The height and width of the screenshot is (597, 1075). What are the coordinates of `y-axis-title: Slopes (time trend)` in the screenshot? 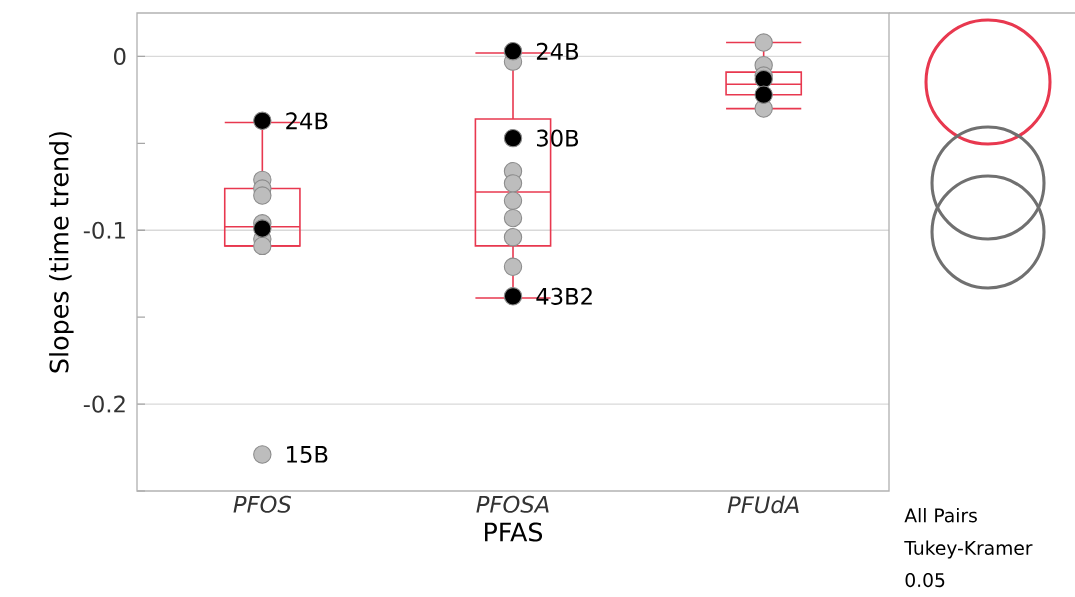 It's located at (61, 252).